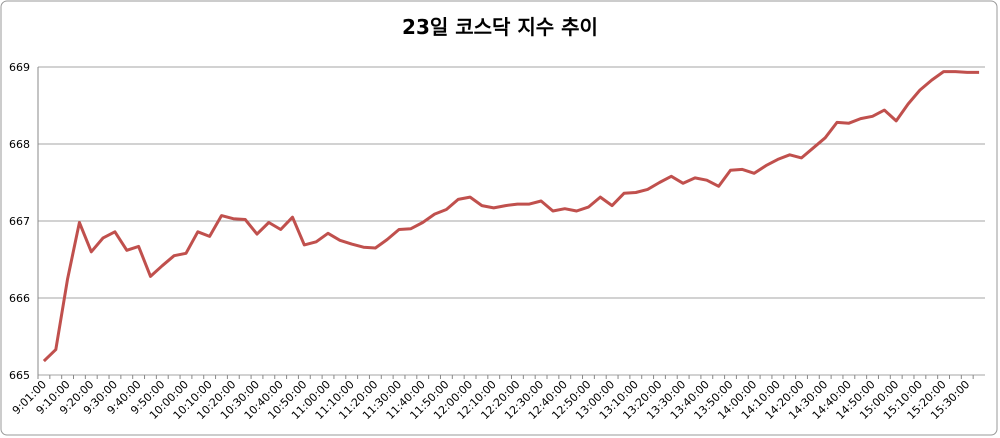  What do you see at coordinates (19, 221) in the screenshot?
I see `y-tick-label: 667` at bounding box center [19, 221].